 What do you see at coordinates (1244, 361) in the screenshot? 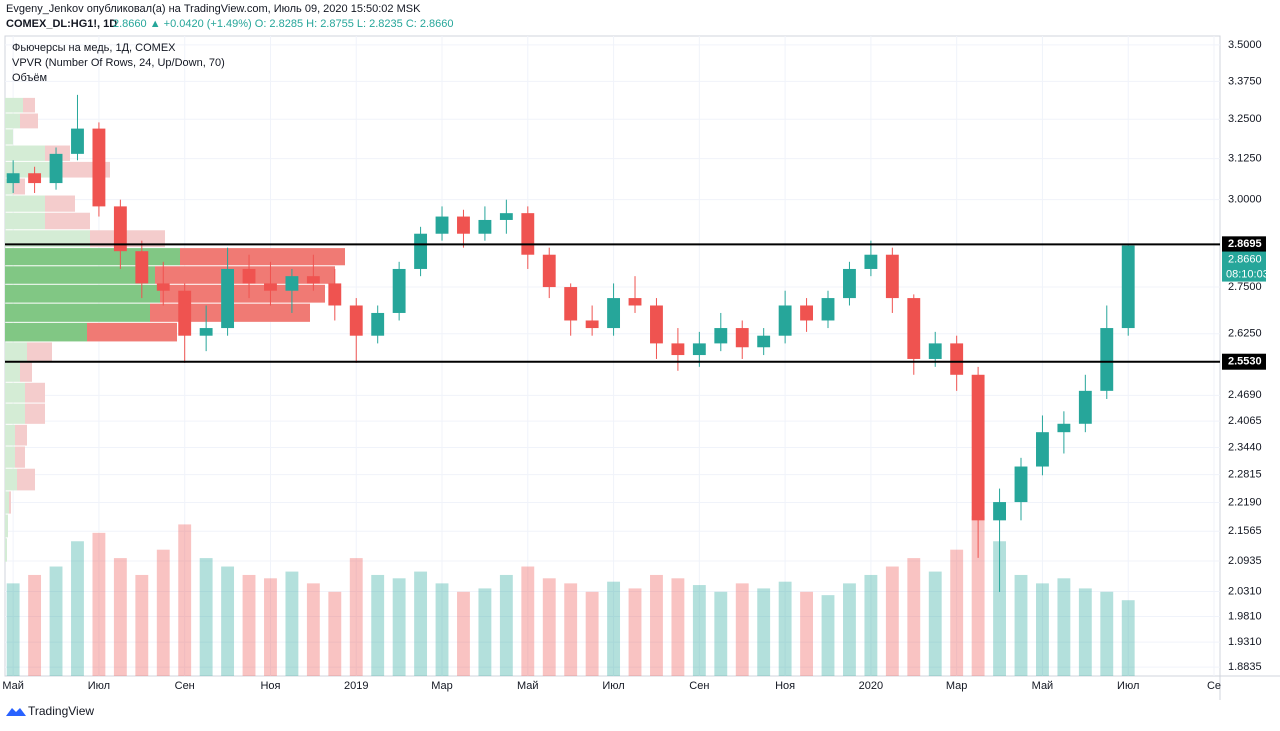
I see `price-tag` at bounding box center [1244, 361].